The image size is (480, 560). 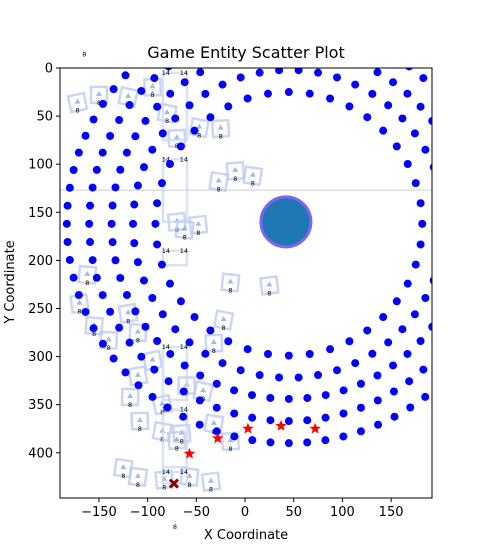 What do you see at coordinates (44, 117) in the screenshot?
I see `y-tick-label: 50` at bounding box center [44, 117].